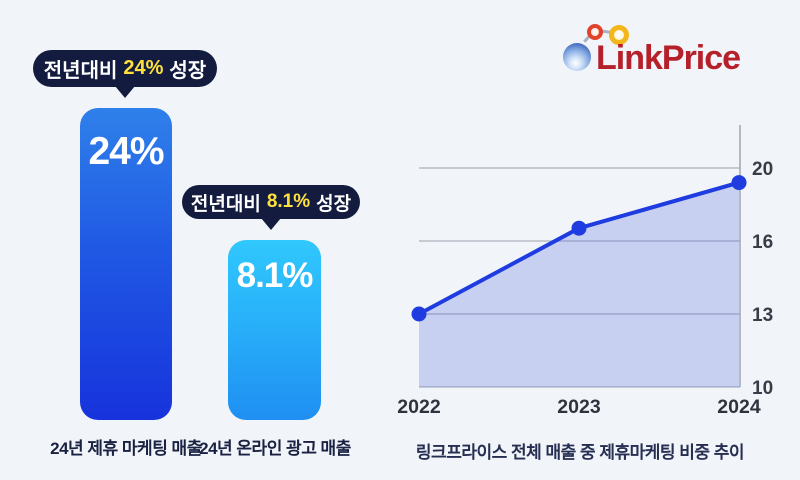  I want to click on growth-callout-online-ad: 전년대비 8.1% 성장, so click(271, 207).